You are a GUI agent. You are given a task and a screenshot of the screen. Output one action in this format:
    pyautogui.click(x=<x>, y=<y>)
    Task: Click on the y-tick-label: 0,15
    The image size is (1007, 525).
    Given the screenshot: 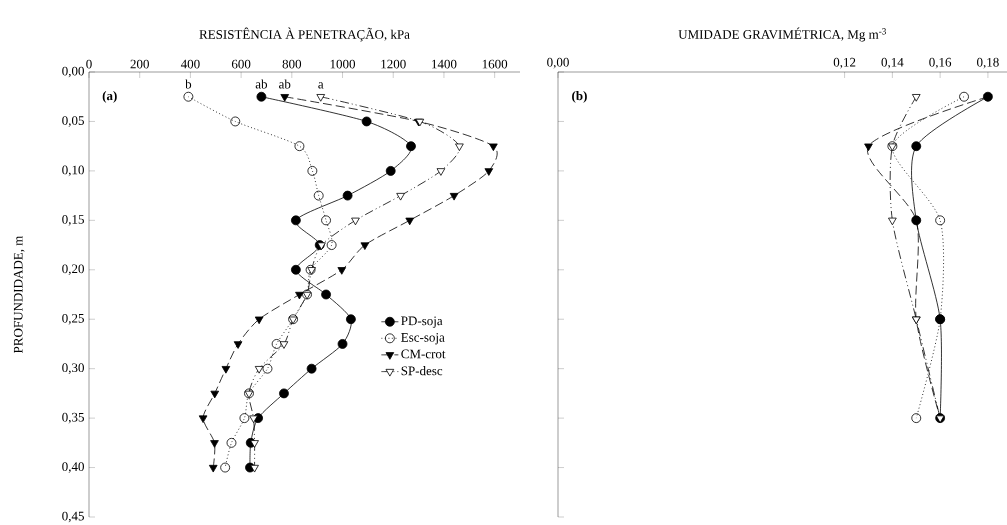 What is the action you would take?
    pyautogui.click(x=73, y=220)
    